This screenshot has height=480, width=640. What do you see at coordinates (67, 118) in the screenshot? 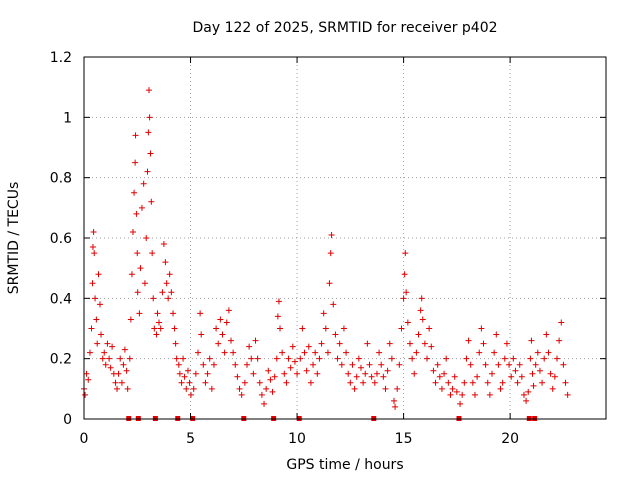
I see `y-tick-label: 1` at bounding box center [67, 118].